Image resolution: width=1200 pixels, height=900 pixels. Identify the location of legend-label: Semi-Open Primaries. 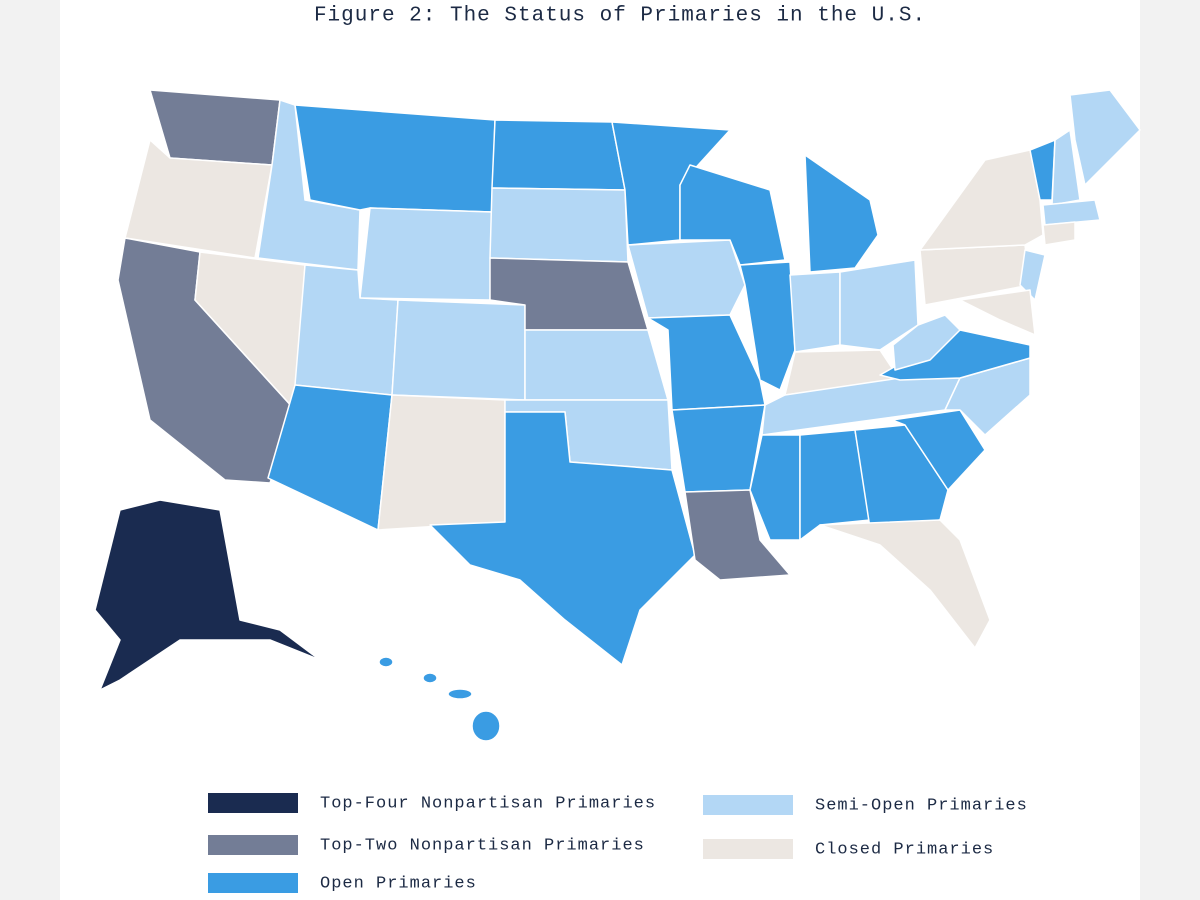
(921, 805).